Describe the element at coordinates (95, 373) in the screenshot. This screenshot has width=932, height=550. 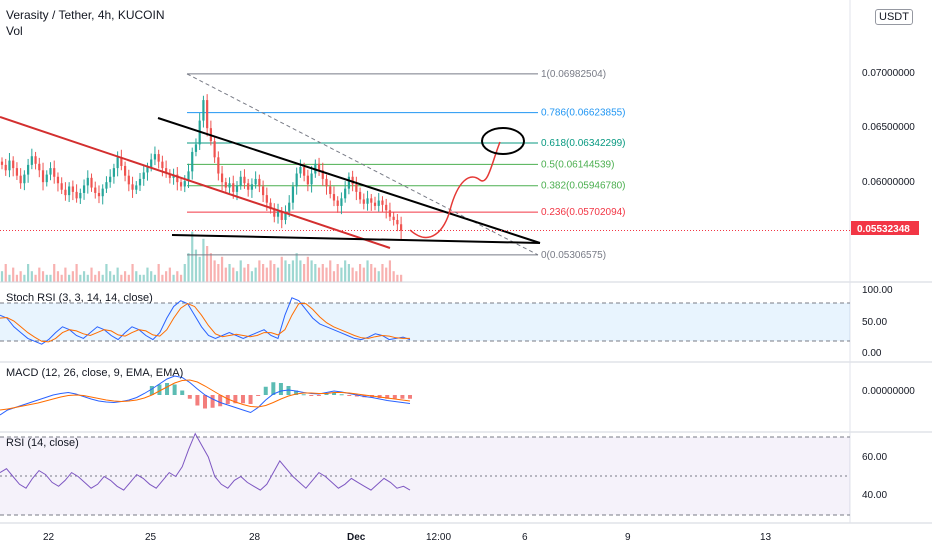
I see `macd-label: MACD (12, 26, close, 9, EMA, EMA)` at that location.